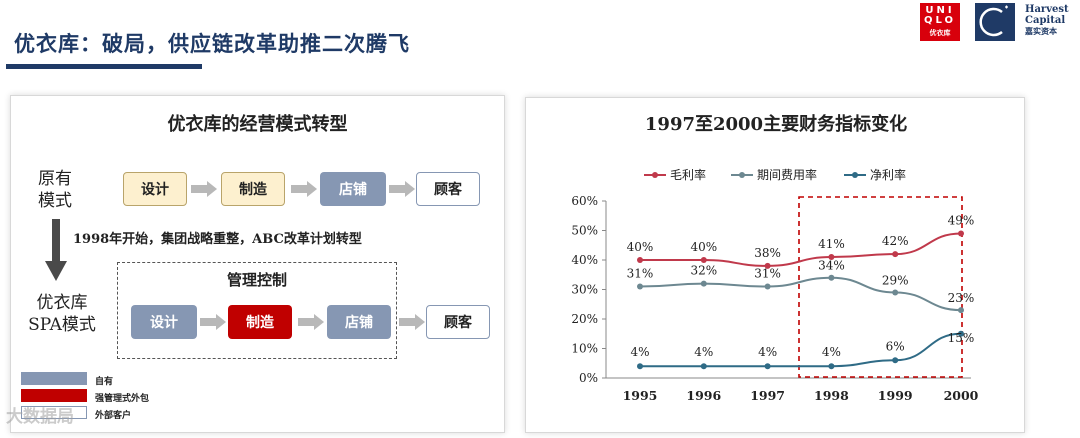 The height and width of the screenshot is (438, 1080). What do you see at coordinates (584, 231) in the screenshot?
I see `y-tick-label: 50%` at bounding box center [584, 231].